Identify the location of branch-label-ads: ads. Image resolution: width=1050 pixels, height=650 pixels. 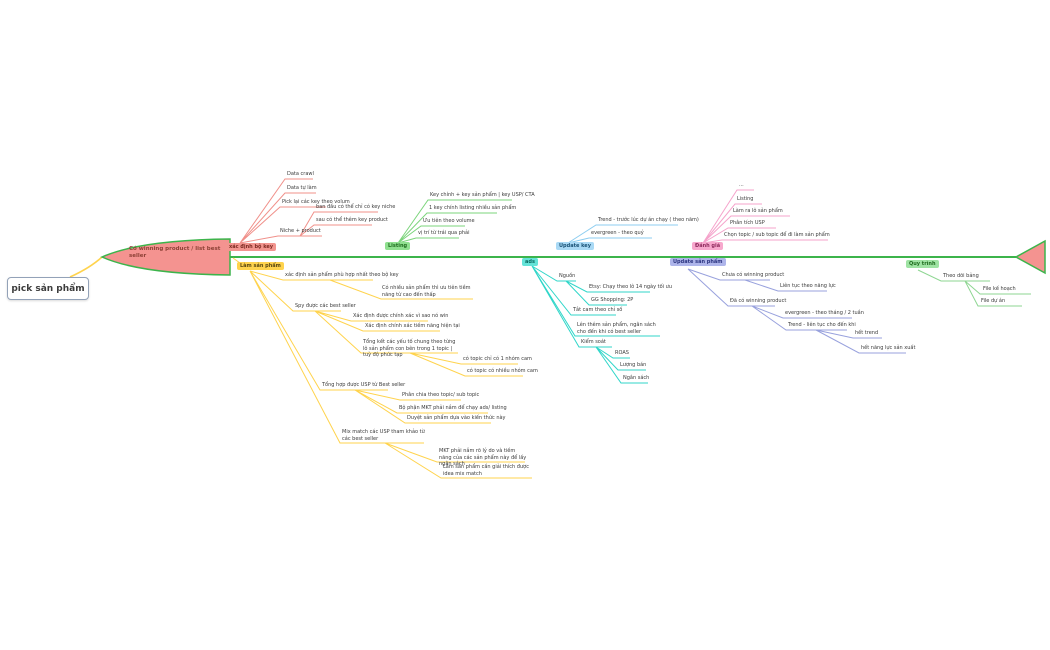
(530, 262).